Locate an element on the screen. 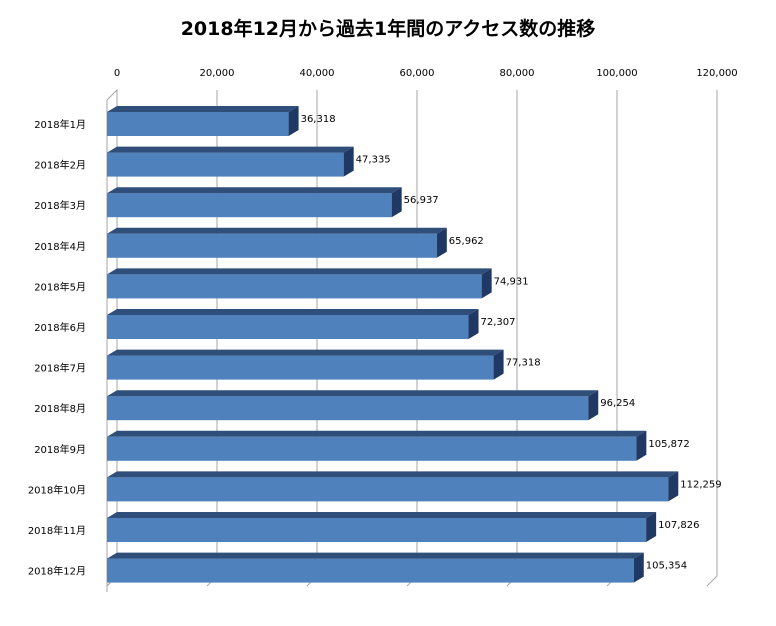 This screenshot has height=626, width=776. x-tick-label: 80,000 is located at coordinates (517, 73).